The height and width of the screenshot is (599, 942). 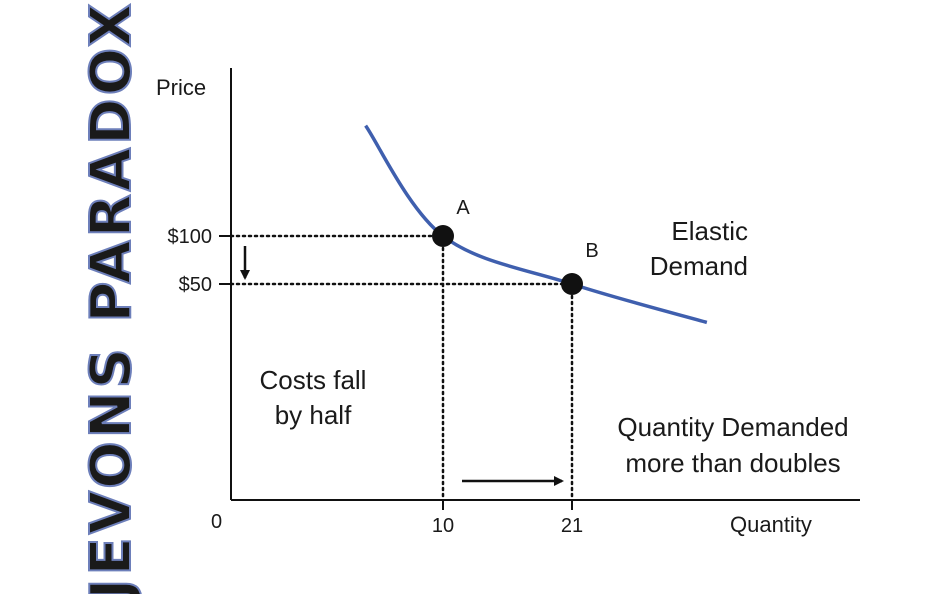 I want to click on demand-curve, so click(x=536, y=224).